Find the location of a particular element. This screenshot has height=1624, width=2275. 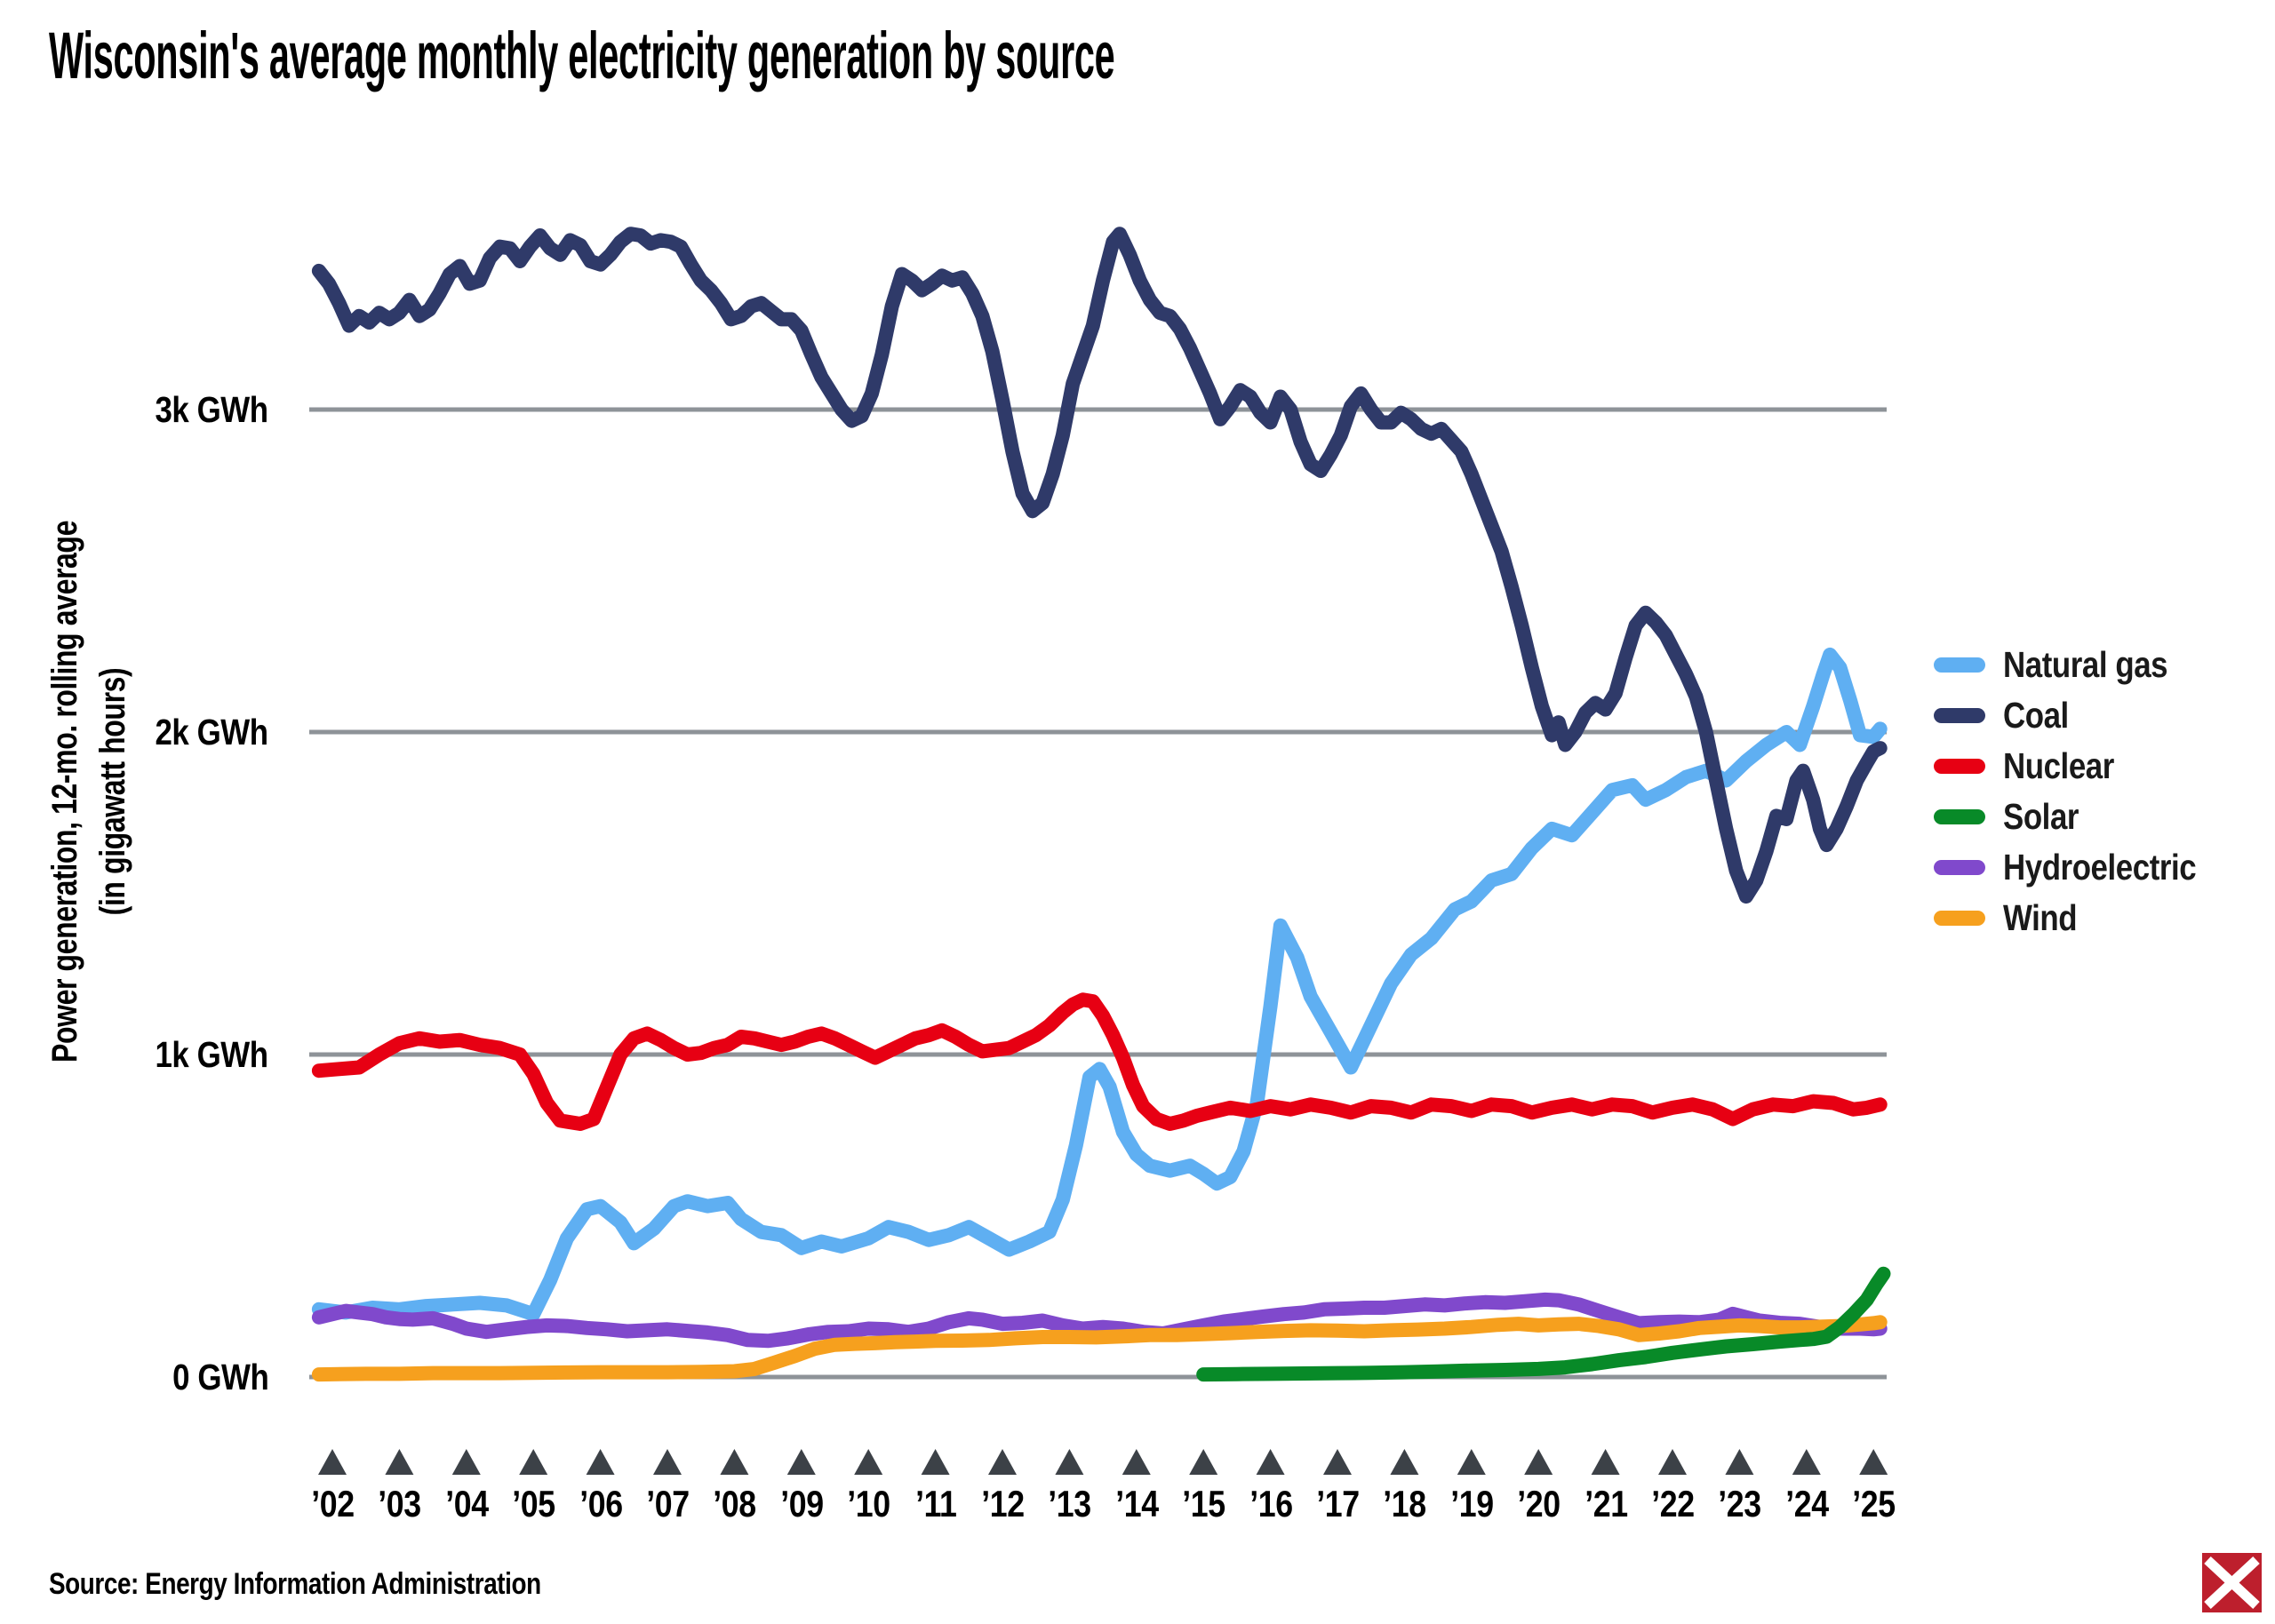

legend-item-solar: Solar is located at coordinates (2082, 817).